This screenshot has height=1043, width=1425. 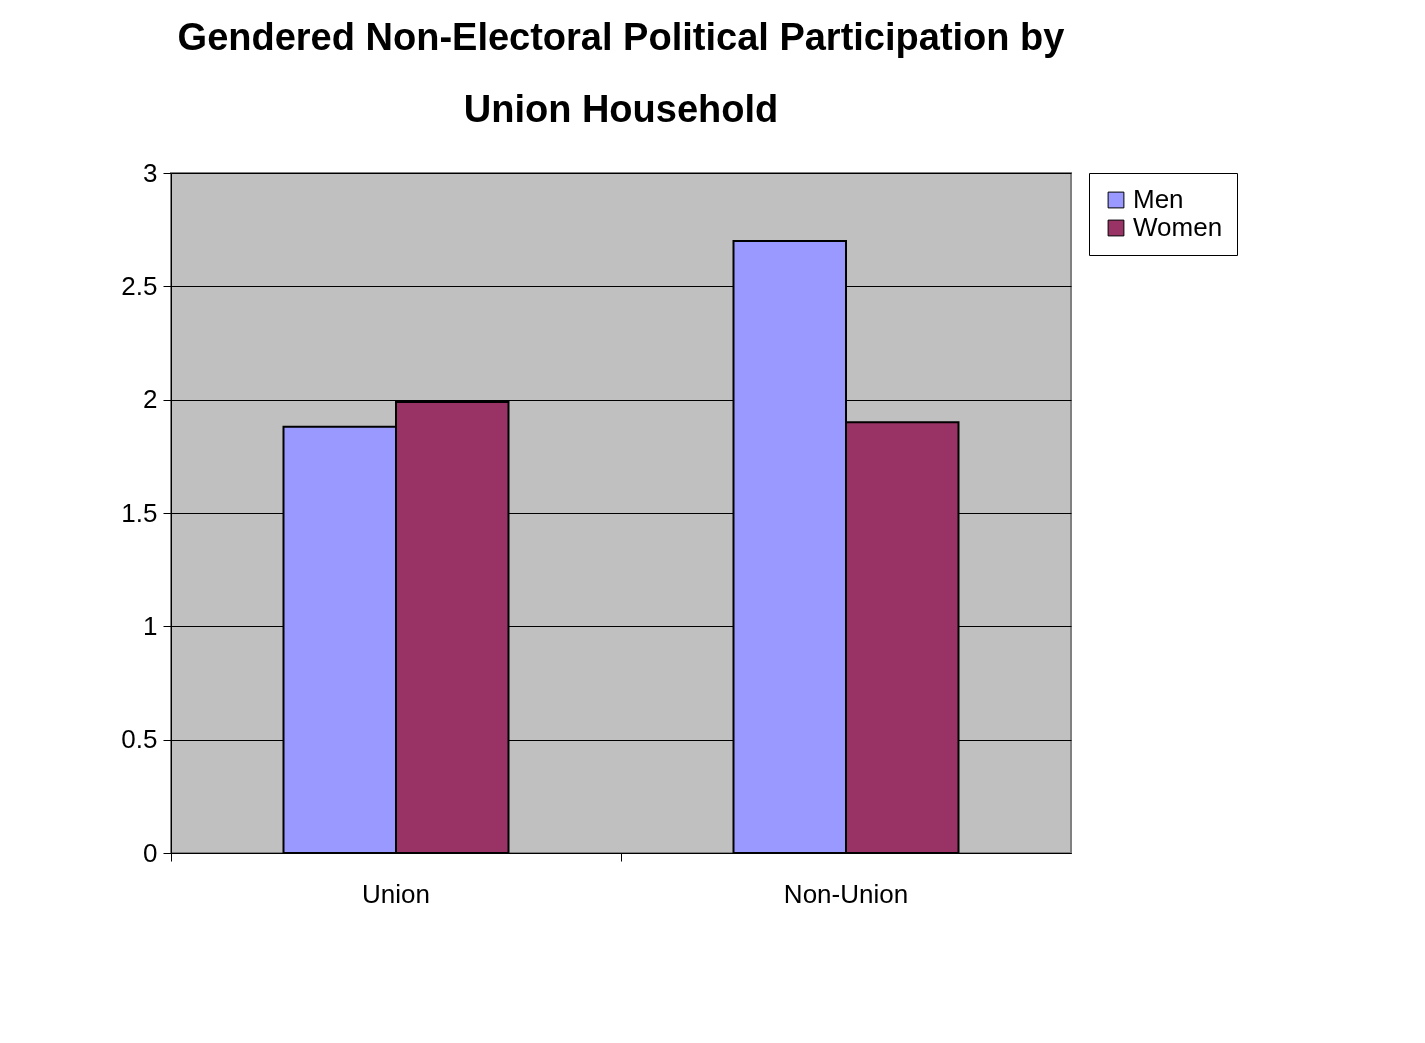 I want to click on x-tick-label: Non-Union, so click(x=846, y=893).